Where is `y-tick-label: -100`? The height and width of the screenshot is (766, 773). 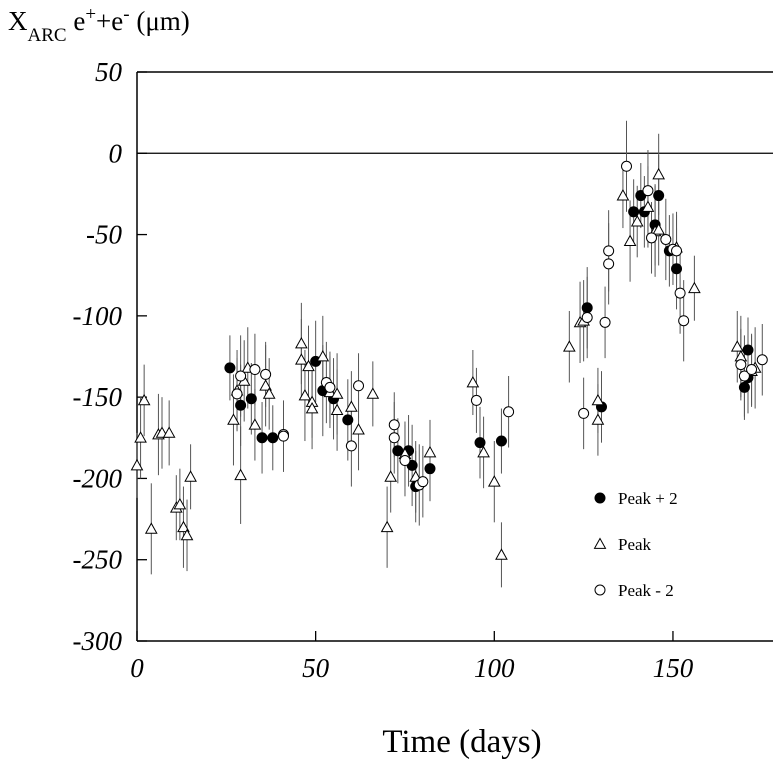 y-tick-label: -100 is located at coordinates (98, 316).